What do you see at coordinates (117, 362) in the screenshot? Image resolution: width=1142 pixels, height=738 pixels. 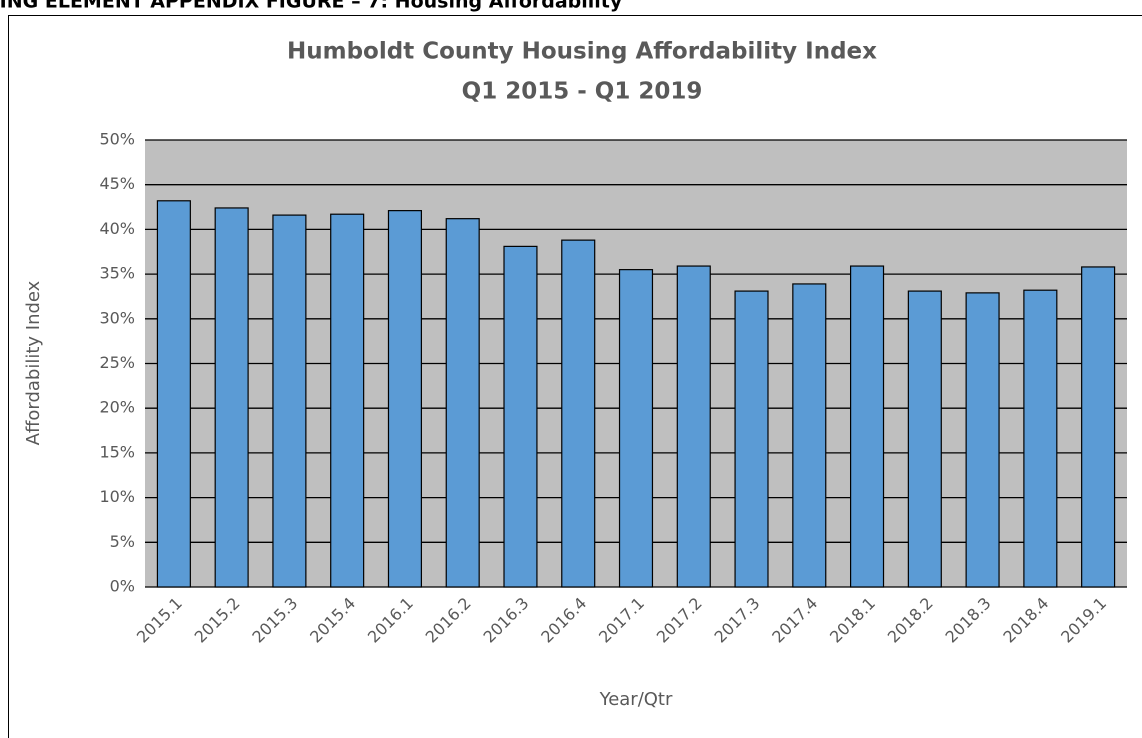 I see `y-tick-label: 25%` at bounding box center [117, 362].